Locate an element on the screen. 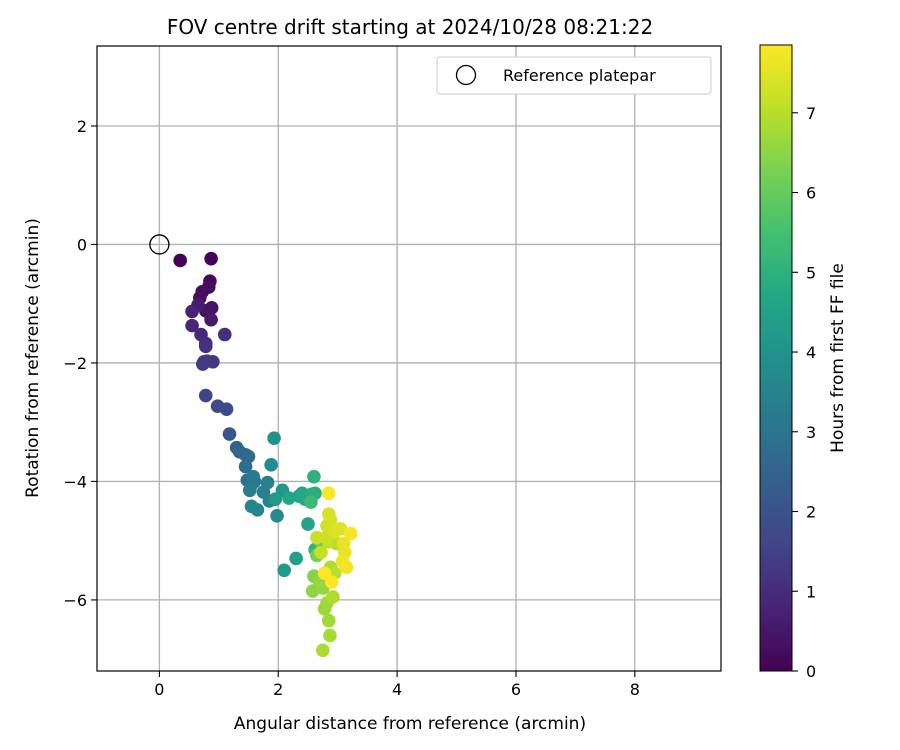 The width and height of the screenshot is (900, 750). x-tick-label: 2 is located at coordinates (278, 689).